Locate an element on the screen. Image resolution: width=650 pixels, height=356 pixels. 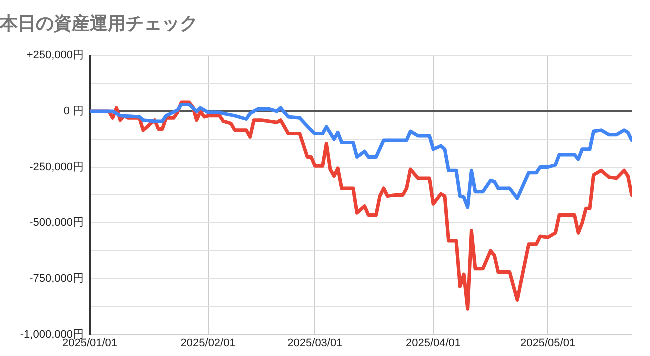
y-tick-label: 0 円 is located at coordinates (74, 111).